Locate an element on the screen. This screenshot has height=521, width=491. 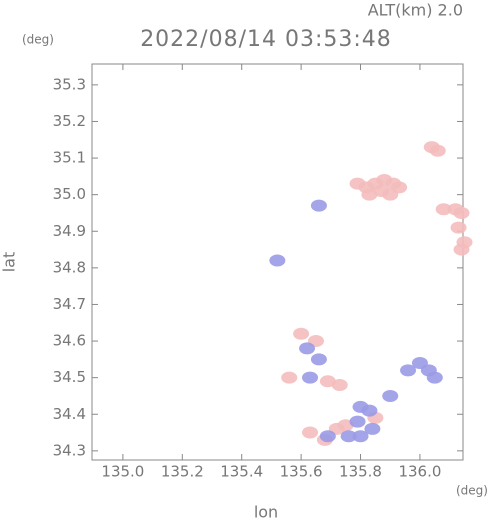
chart-title: 2022/08/14 03:53:48 is located at coordinates (266, 39).